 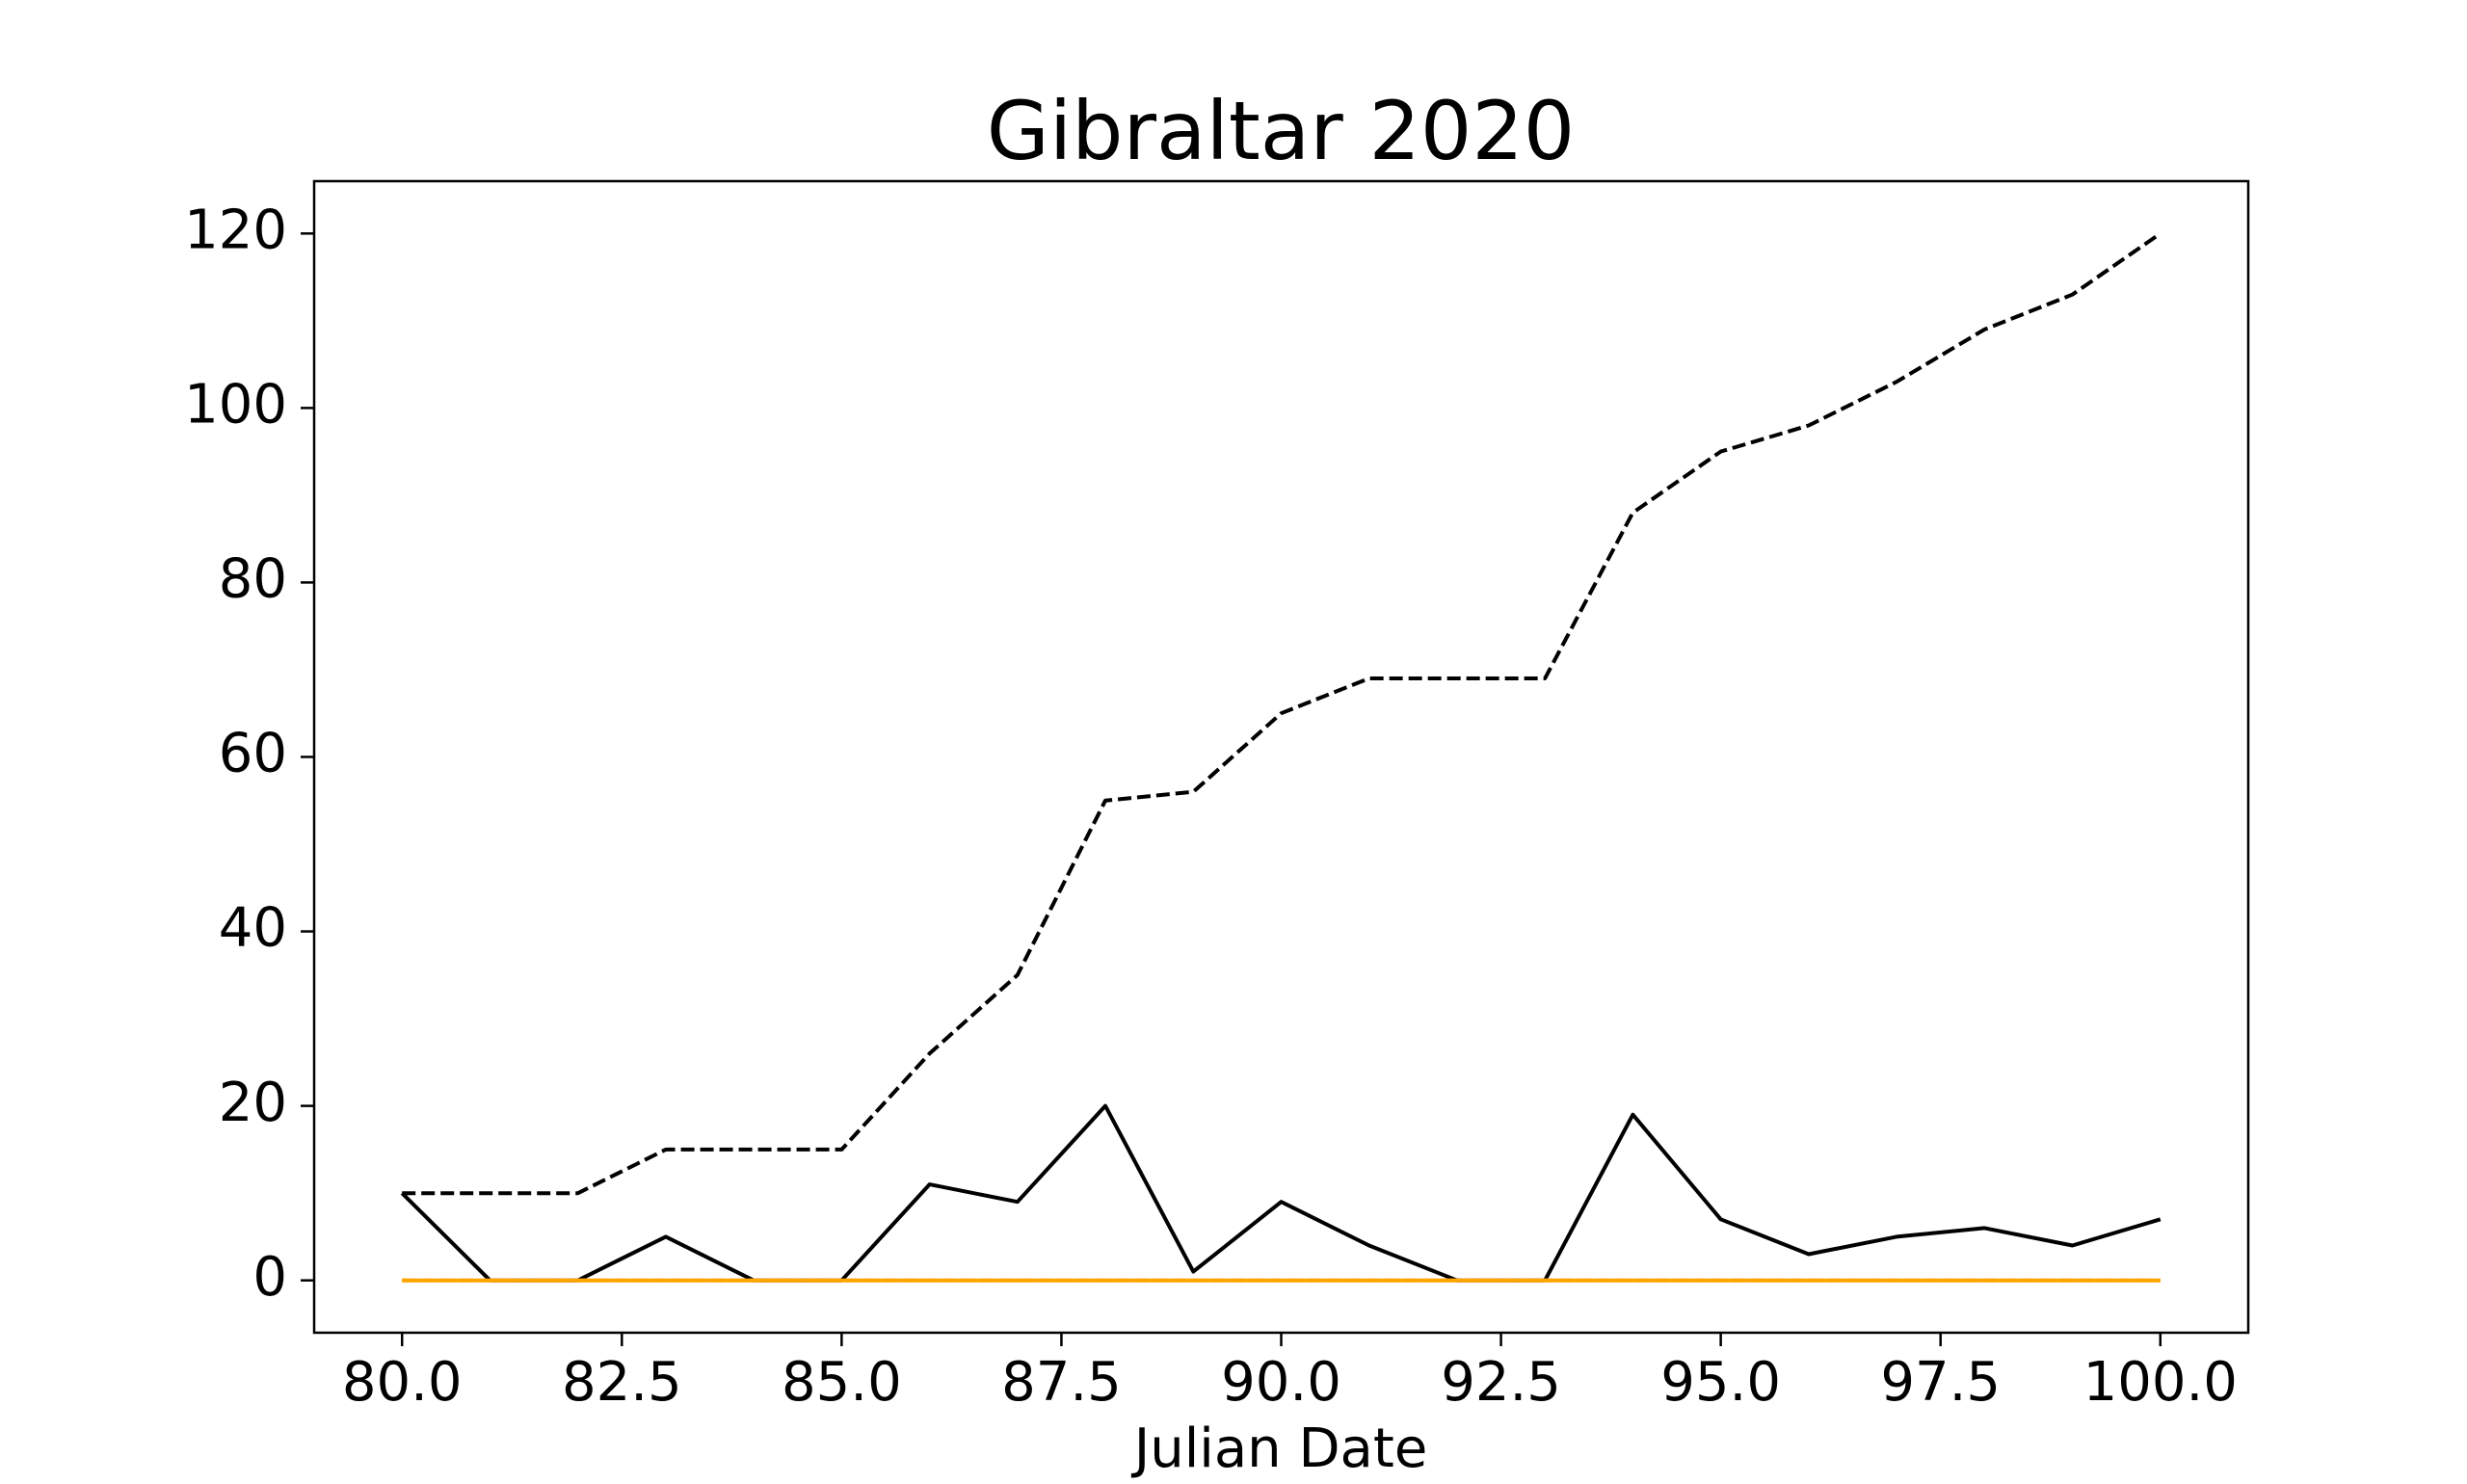 What do you see at coordinates (253, 928) in the screenshot?
I see `y-tick-label: 40` at bounding box center [253, 928].